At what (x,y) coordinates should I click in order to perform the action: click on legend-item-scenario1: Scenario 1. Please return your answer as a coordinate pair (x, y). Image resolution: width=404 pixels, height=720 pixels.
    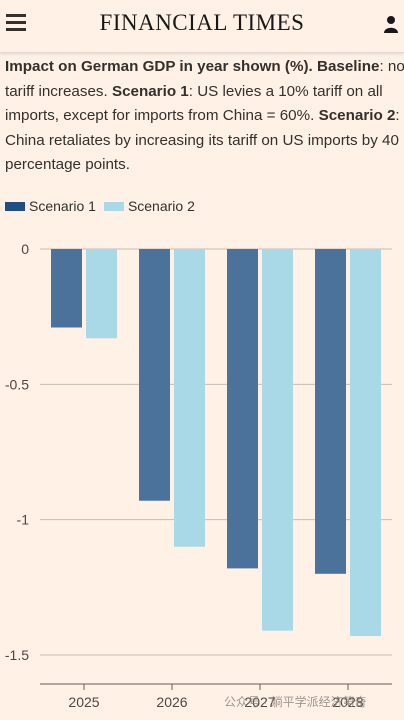
    Looking at the image, I should click on (50, 206).